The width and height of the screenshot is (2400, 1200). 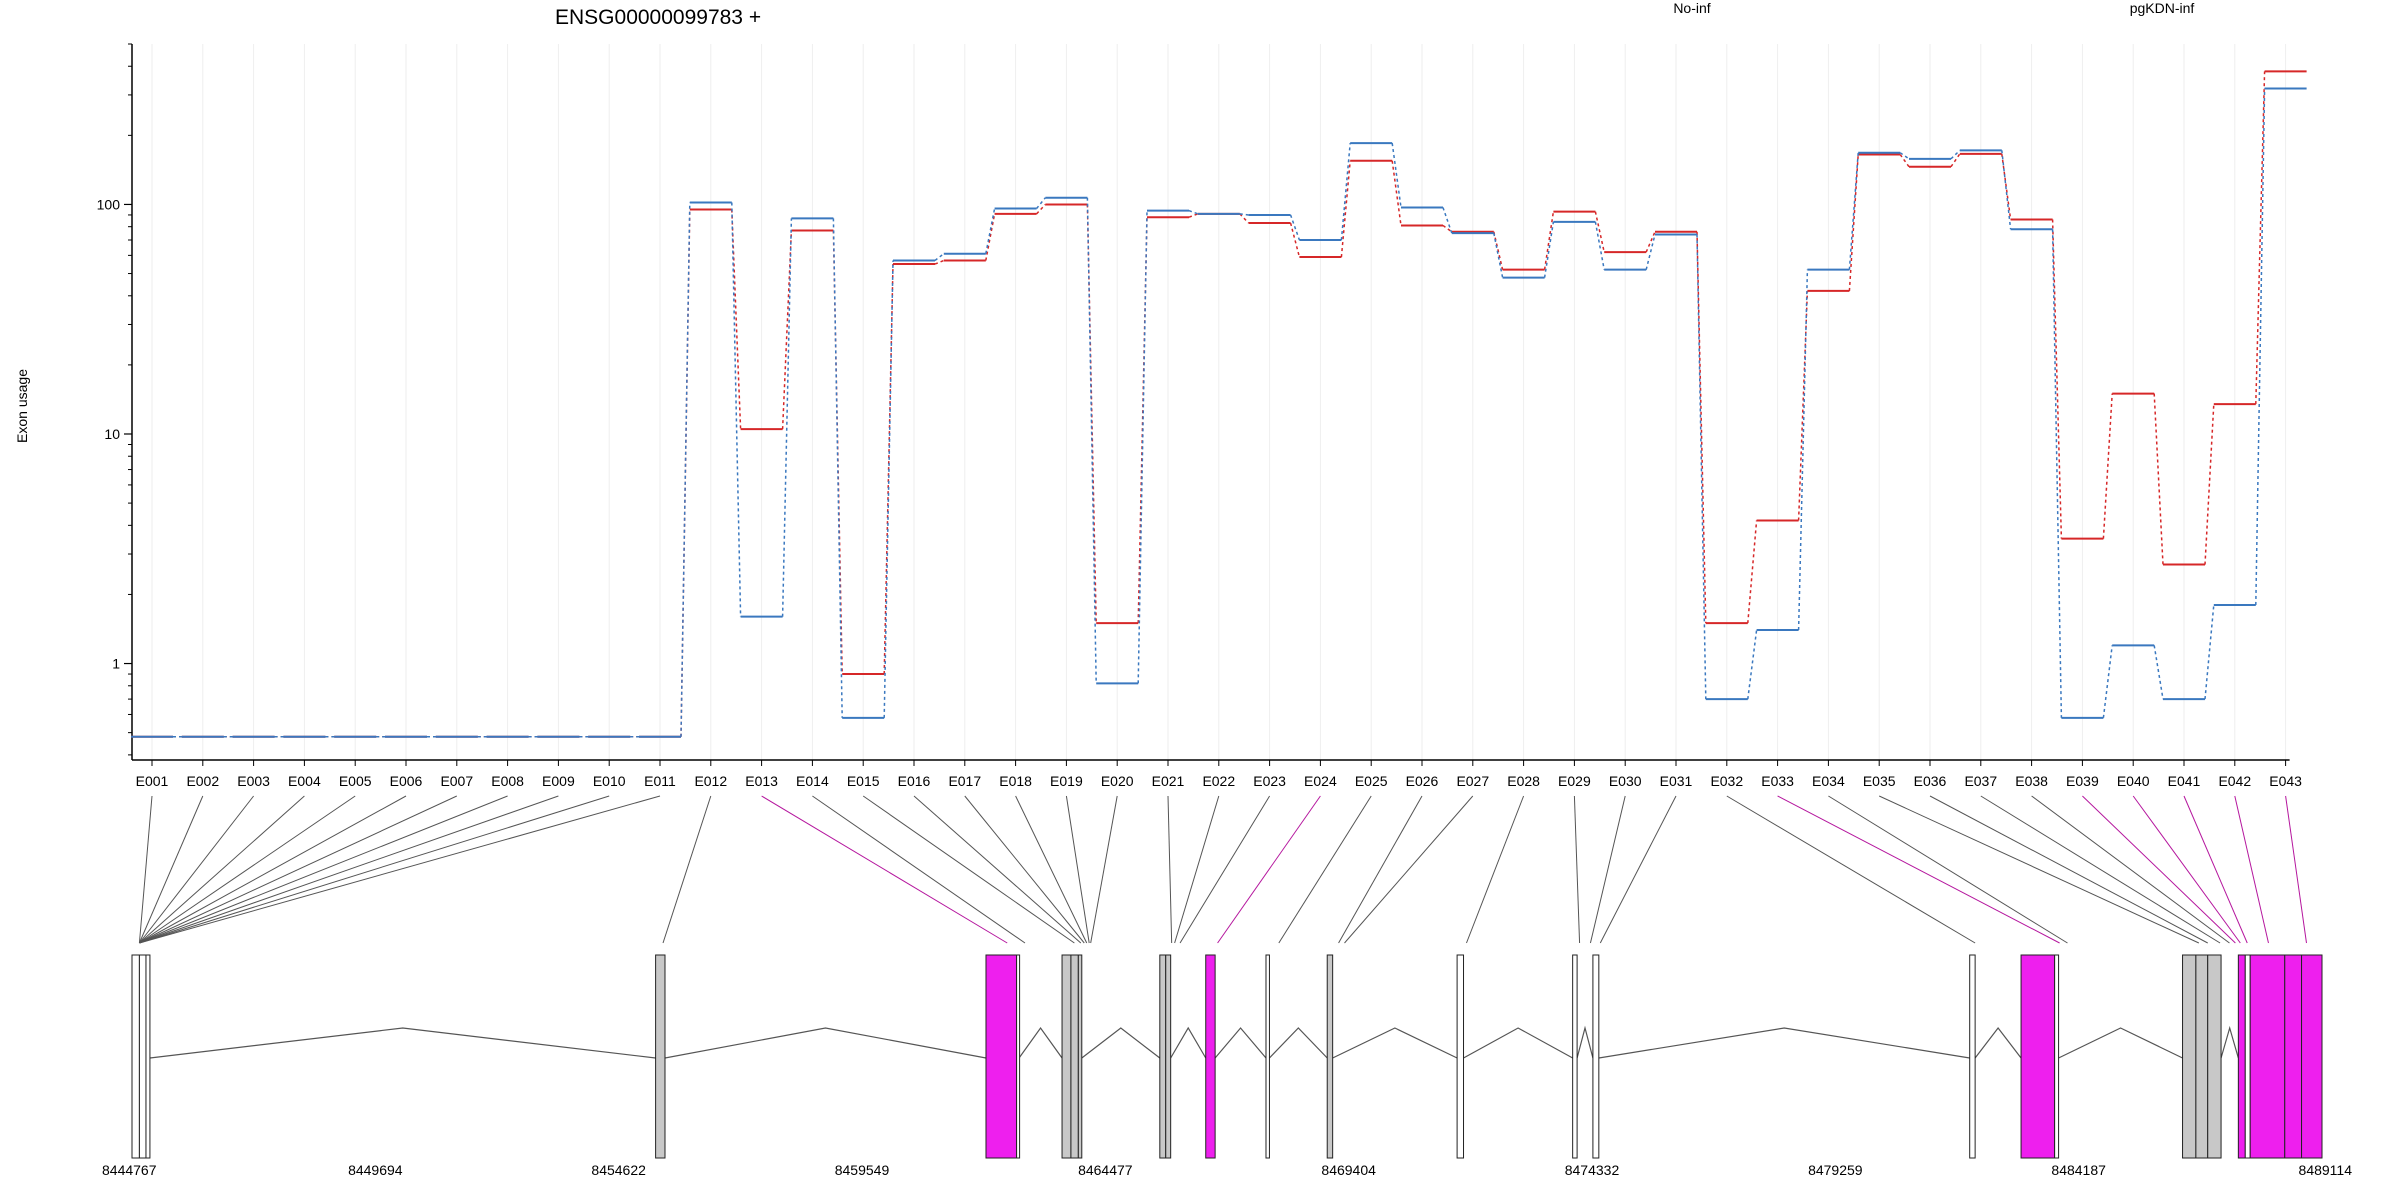 What do you see at coordinates (2078, 1170) in the screenshot?
I see `coordinate-label: 8484187` at bounding box center [2078, 1170].